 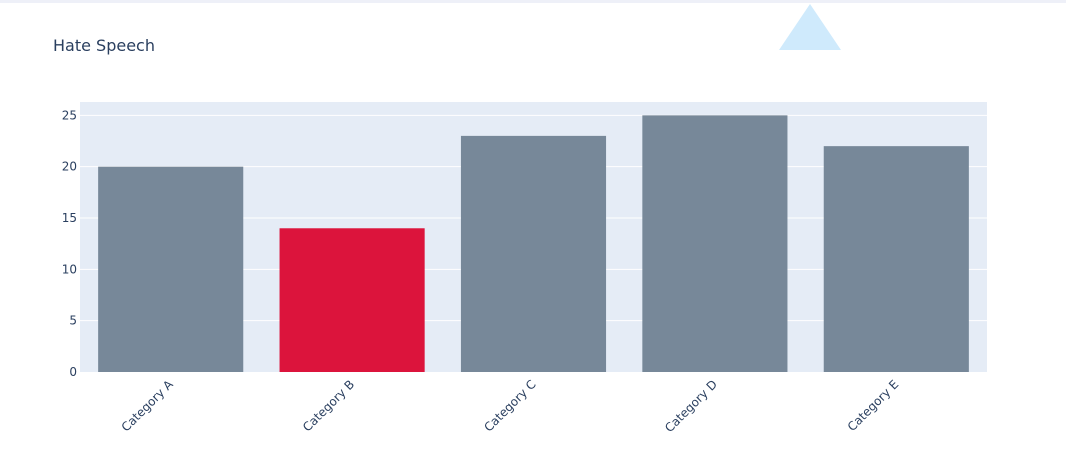 What do you see at coordinates (69, 167) in the screenshot?
I see `y-tick-label: 20` at bounding box center [69, 167].